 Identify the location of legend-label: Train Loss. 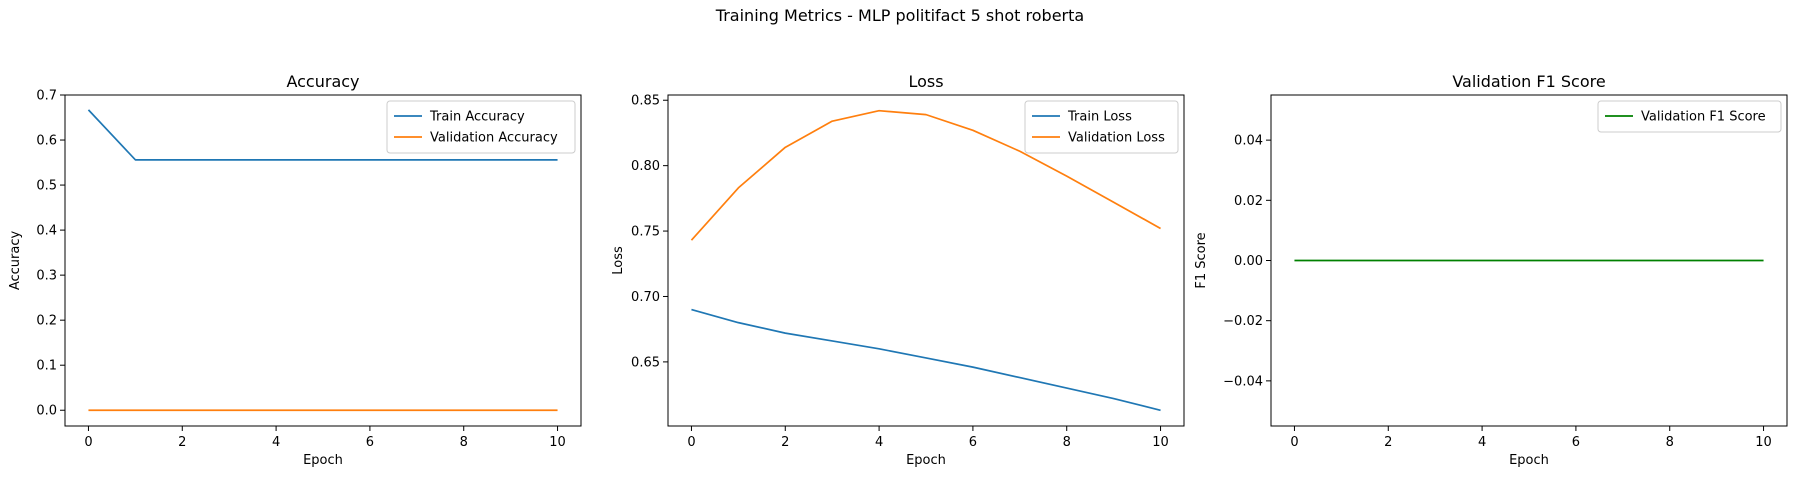
(1099, 117).